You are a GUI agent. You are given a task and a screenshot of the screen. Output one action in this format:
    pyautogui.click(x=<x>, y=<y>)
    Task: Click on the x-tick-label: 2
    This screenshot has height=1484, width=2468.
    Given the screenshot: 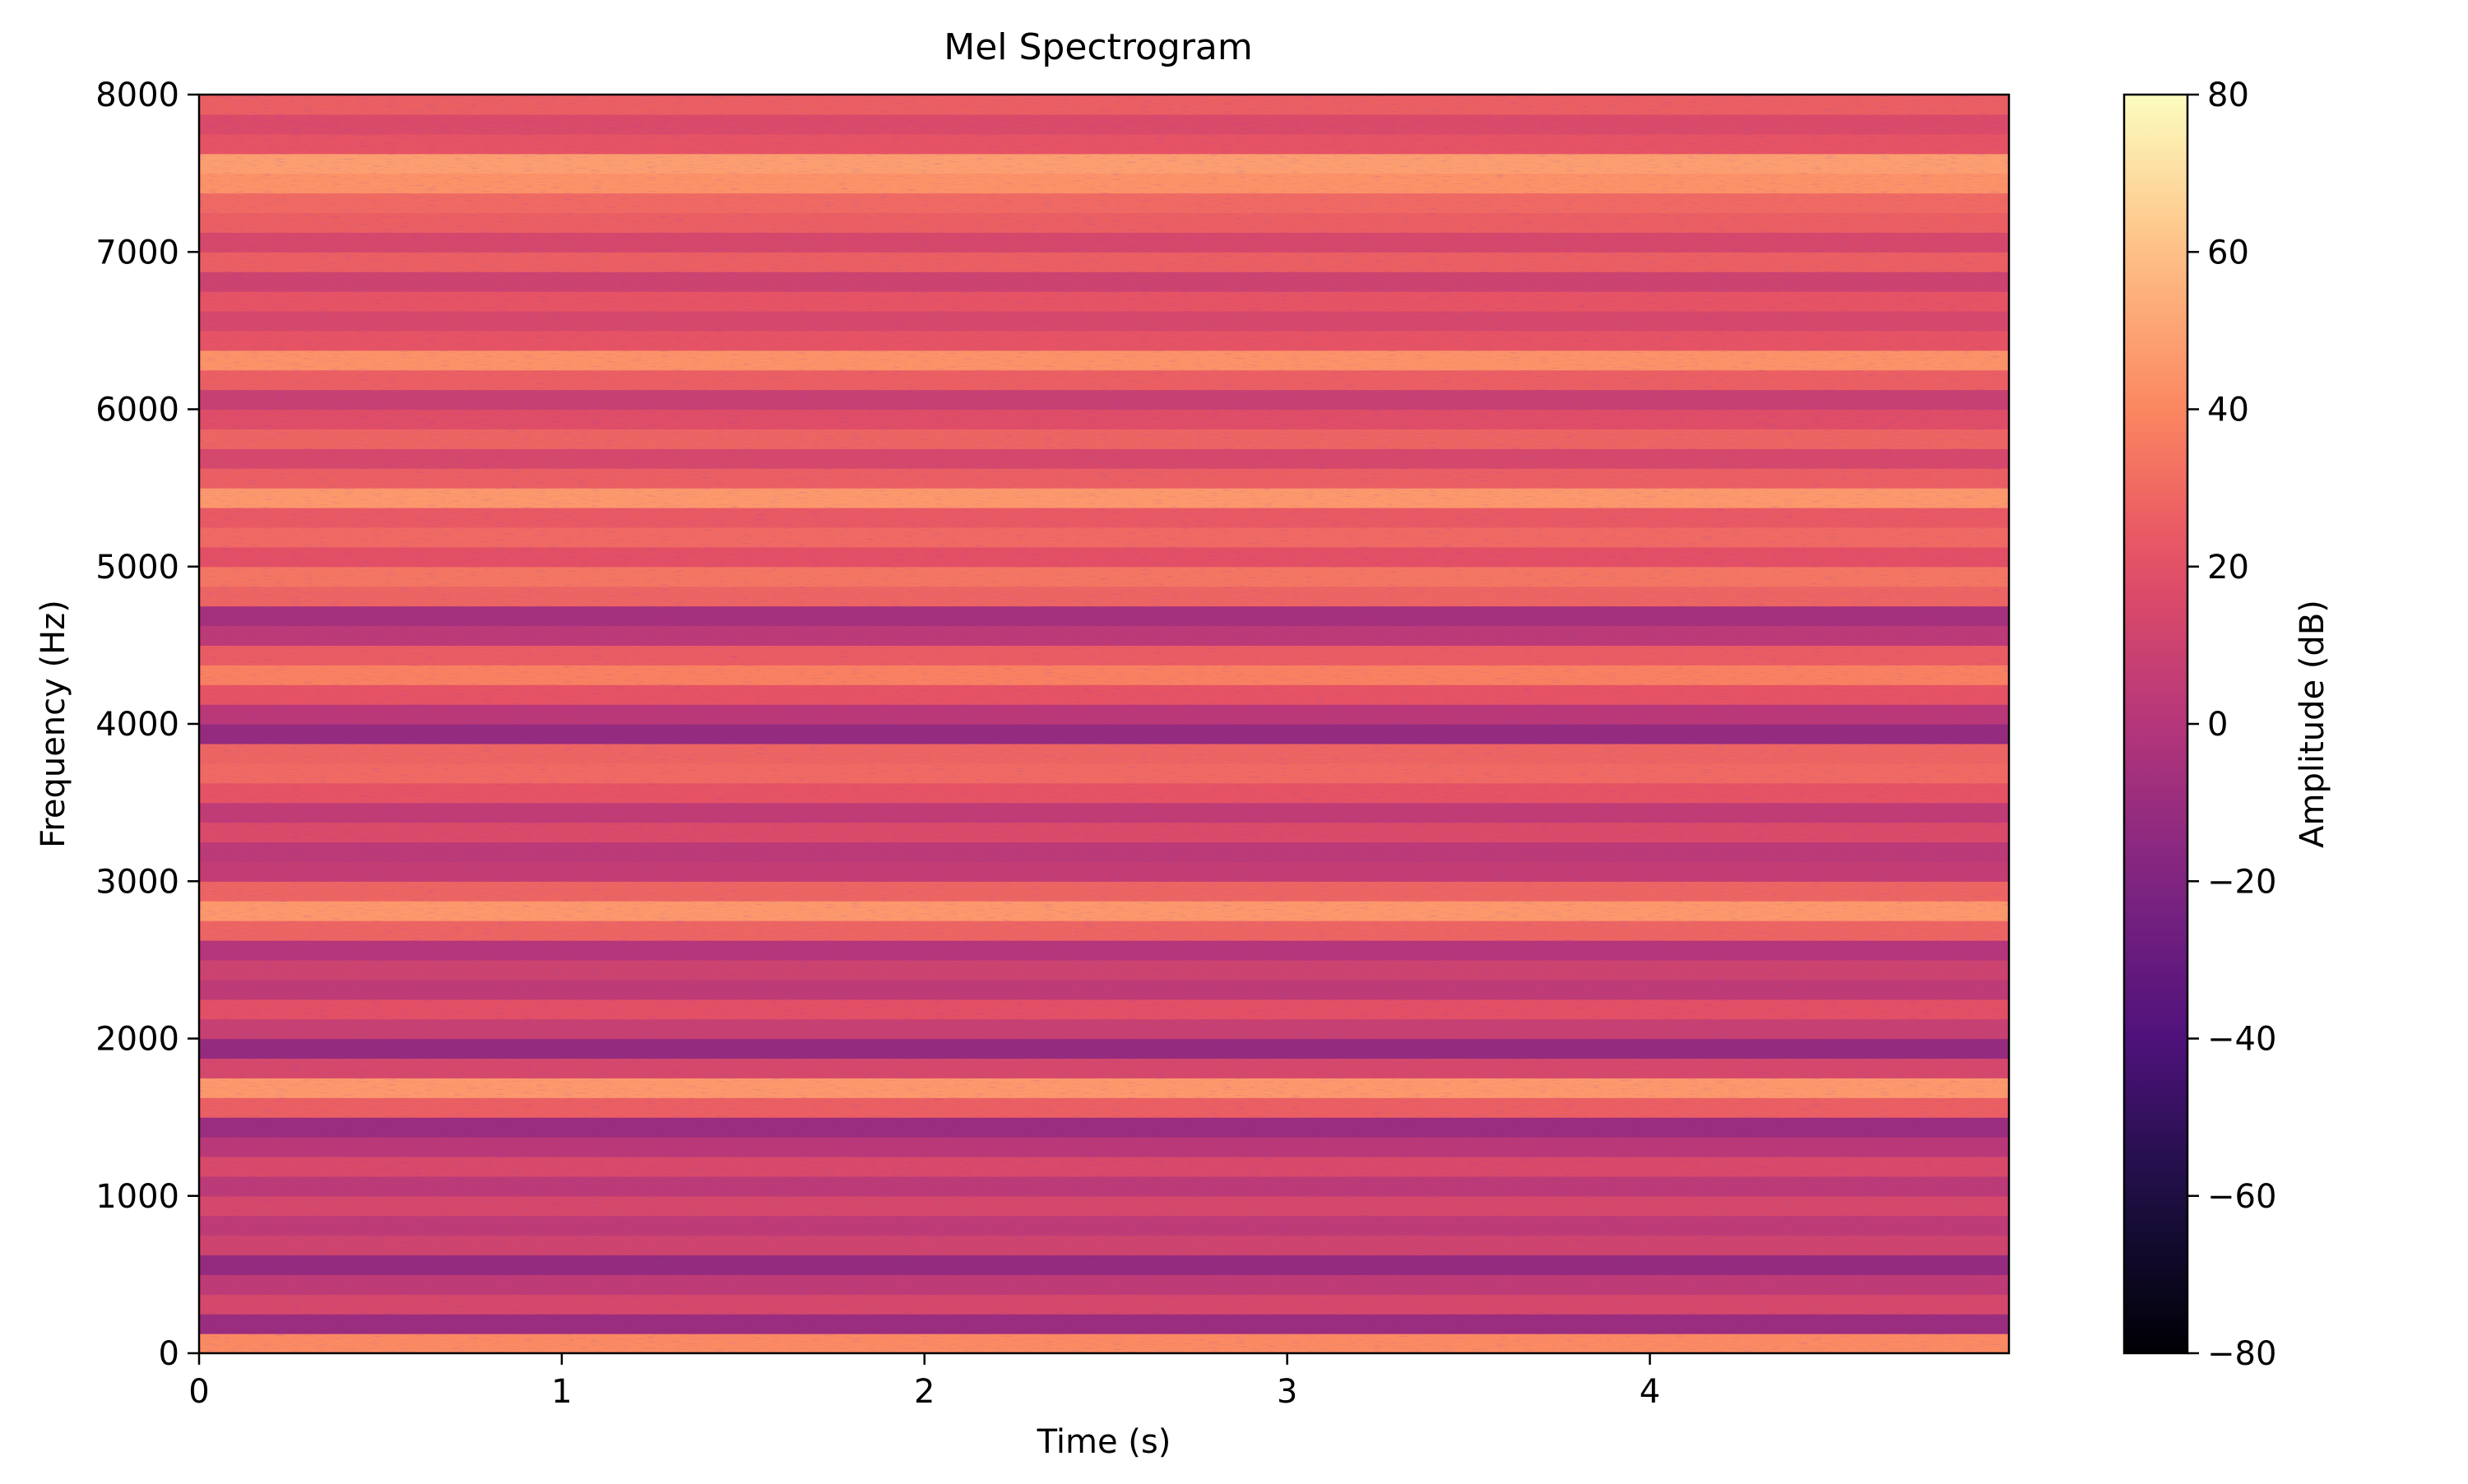 What is the action you would take?
    pyautogui.click(x=924, y=1392)
    